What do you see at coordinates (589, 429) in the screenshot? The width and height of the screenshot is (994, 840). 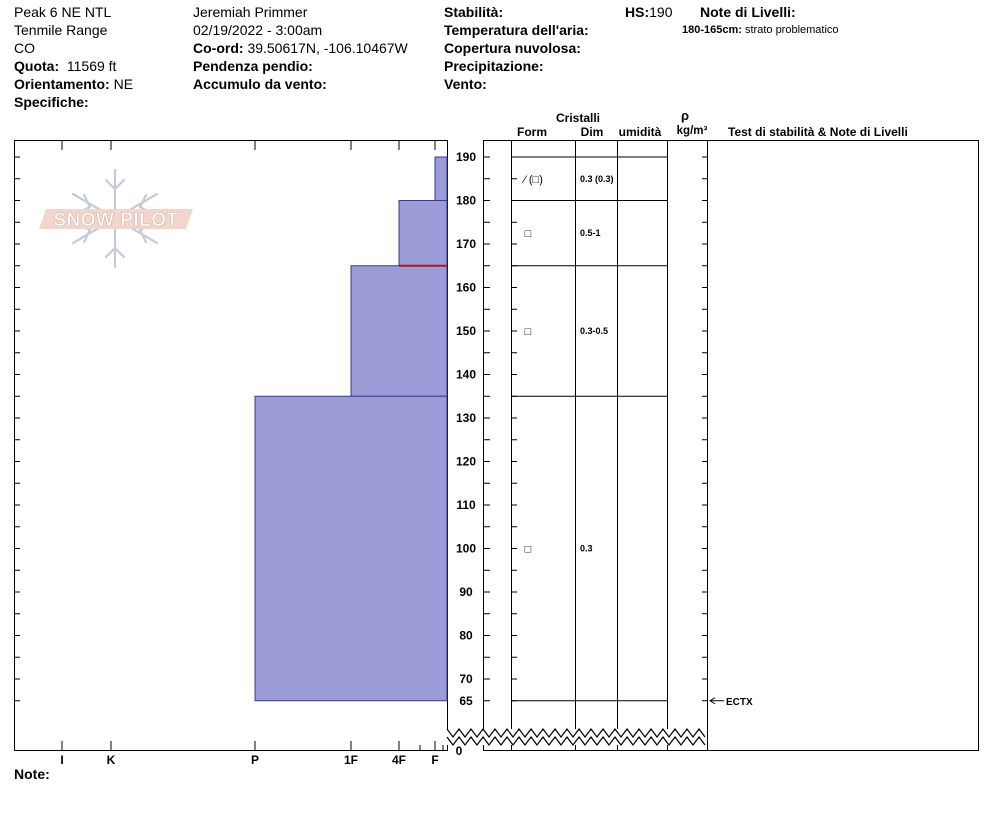 I see `crystal-rows: ⁄ (□) 0.3 (0.3) □ 0.5-1 □ 0.3-0.5 □ 0.3` at bounding box center [589, 429].